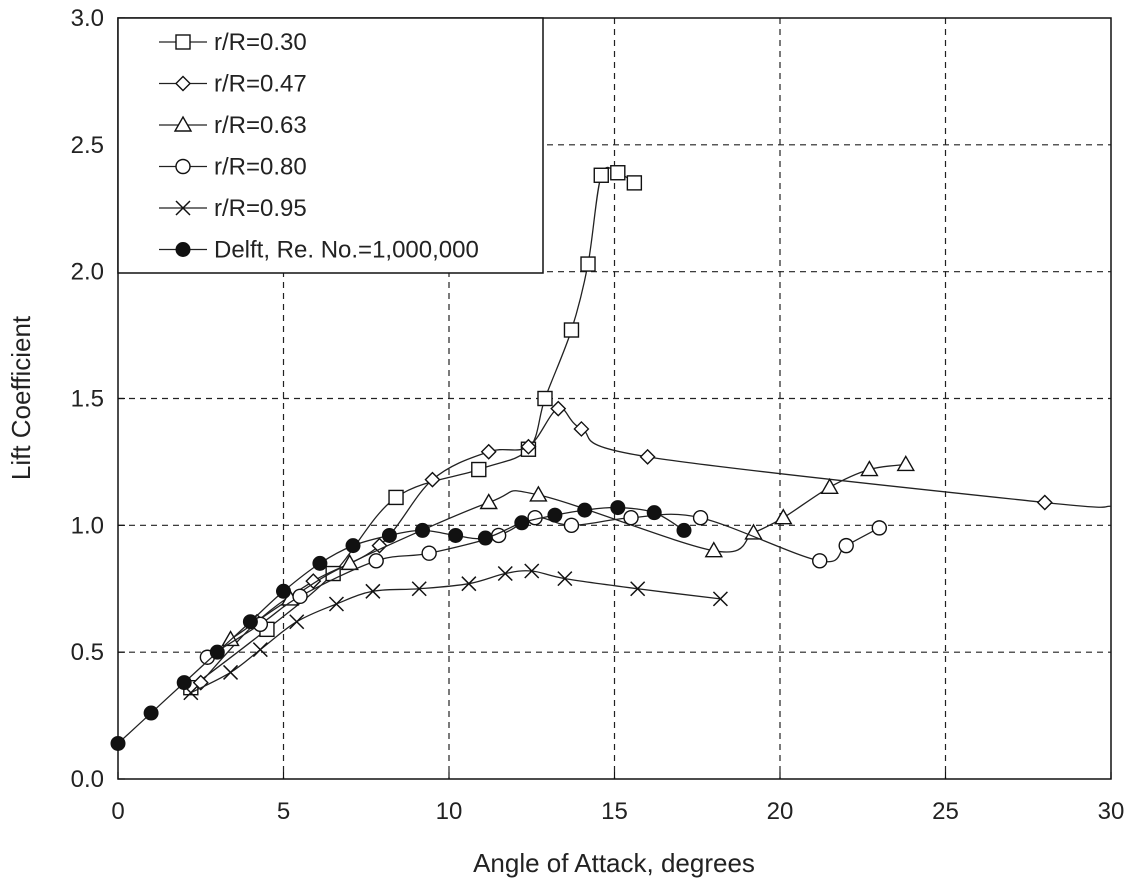 Image resolution: width=1137 pixels, height=886 pixels. What do you see at coordinates (260, 42) in the screenshot?
I see `legend-label: r/R=0.30` at bounding box center [260, 42].